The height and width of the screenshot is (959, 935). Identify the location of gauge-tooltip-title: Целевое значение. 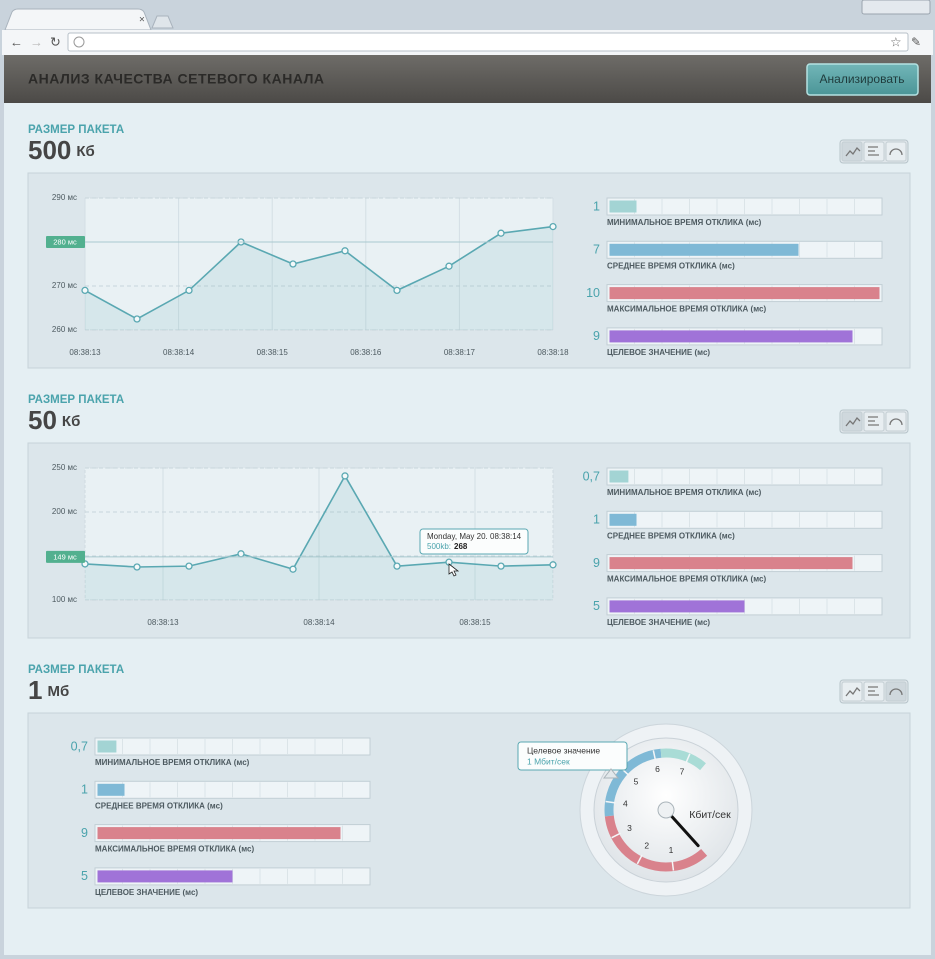
(563, 750).